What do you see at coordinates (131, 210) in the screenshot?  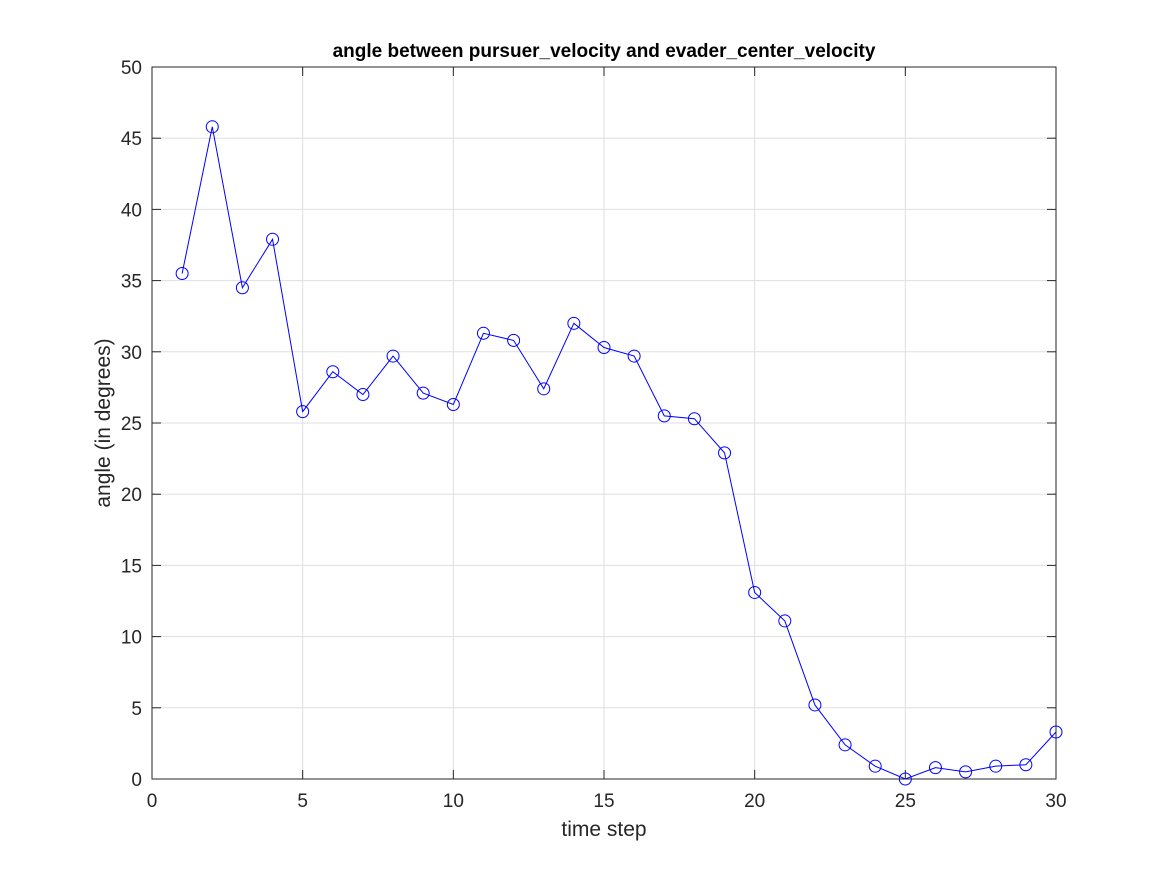 I see `y-tick-label: 40` at bounding box center [131, 210].